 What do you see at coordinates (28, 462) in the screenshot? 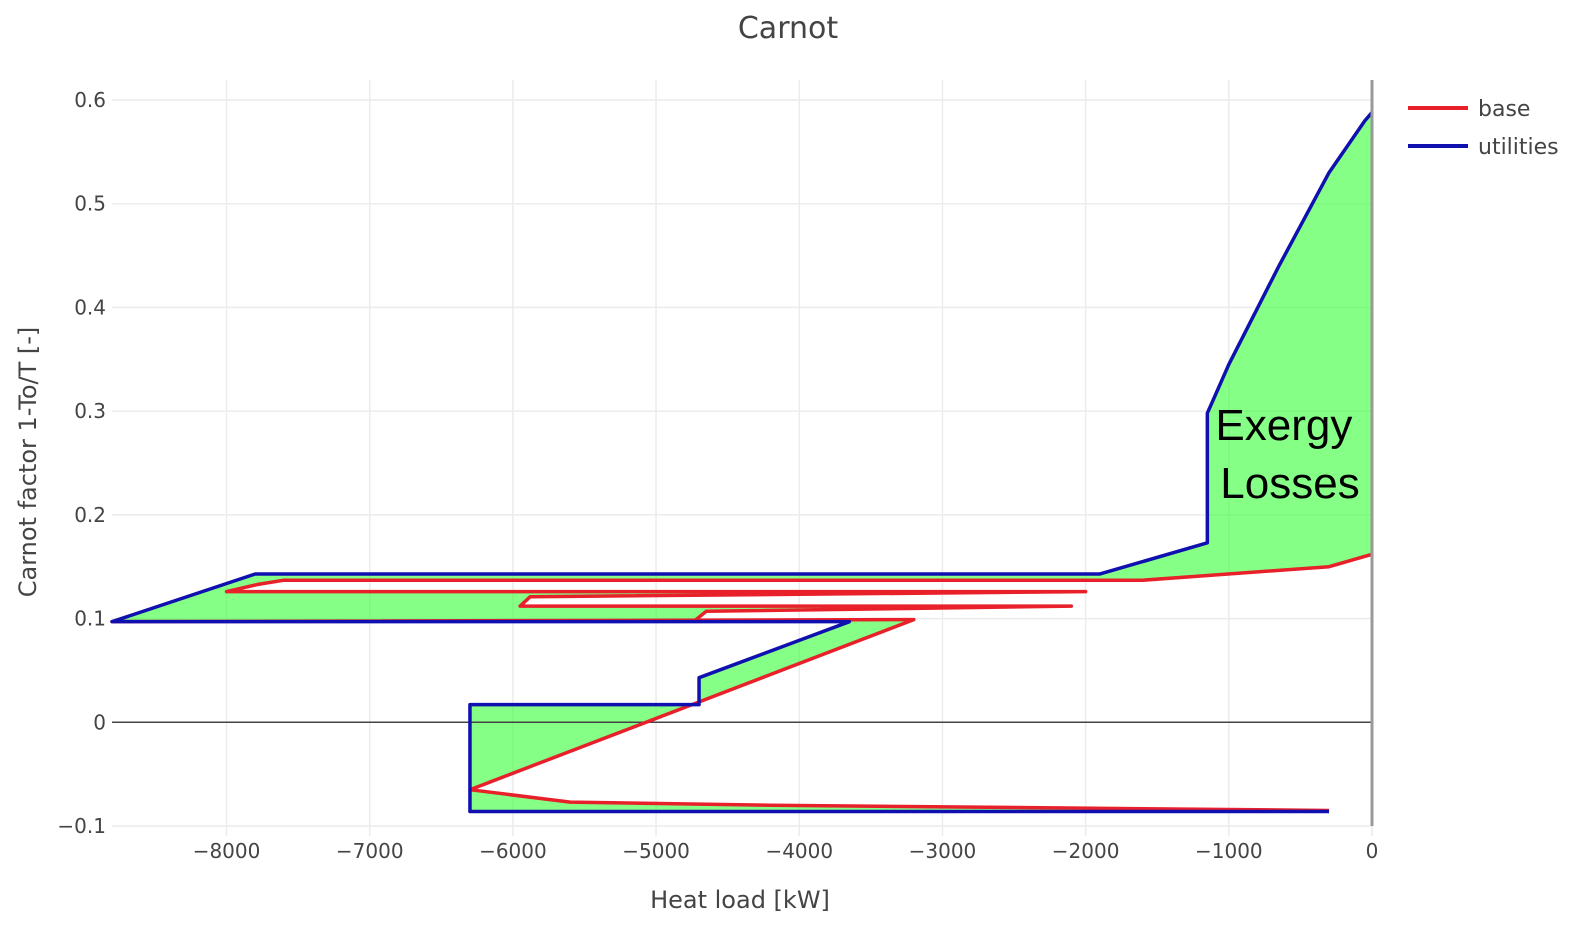
I see `y-axis-title: Carnot factor 1-To/T [-]` at bounding box center [28, 462].